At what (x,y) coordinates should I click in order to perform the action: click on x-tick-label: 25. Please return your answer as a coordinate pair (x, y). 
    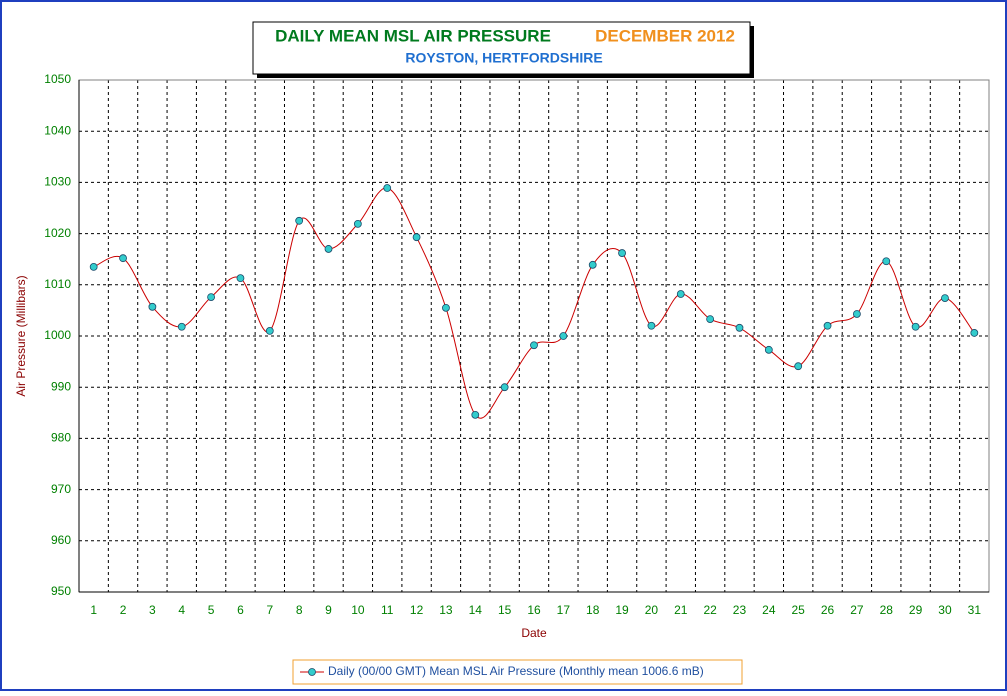
    Looking at the image, I should click on (799, 610).